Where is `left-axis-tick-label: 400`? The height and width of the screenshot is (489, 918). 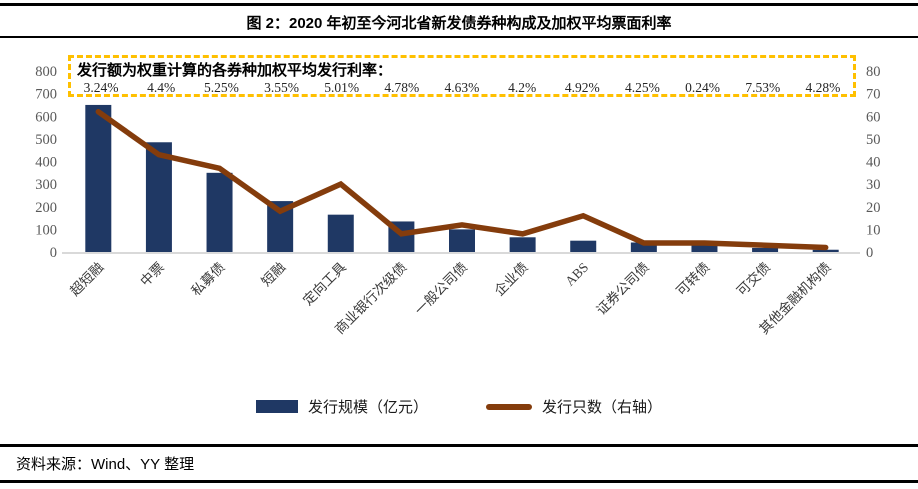
left-axis-tick-label: 400 is located at coordinates (46, 163).